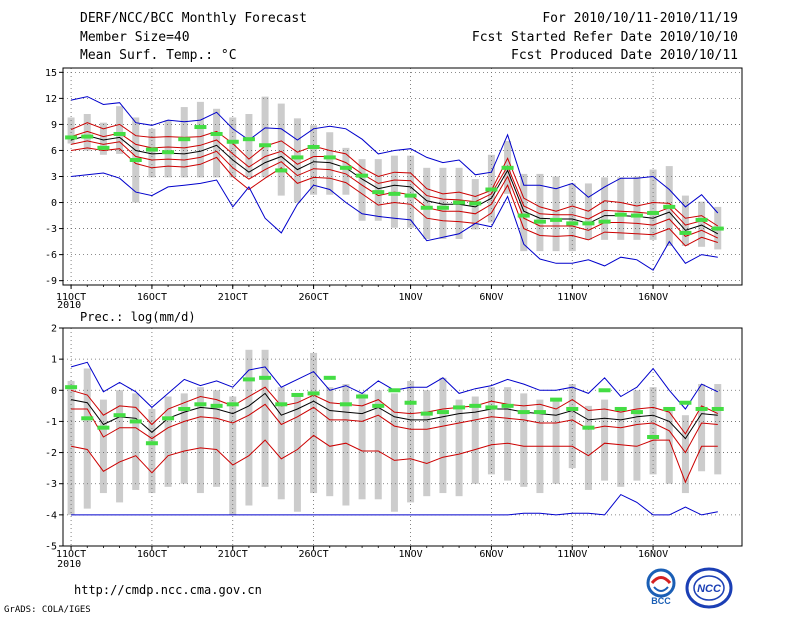  What do you see at coordinates (604, 37) in the screenshot?
I see `start-date: Fcst Started Refer Date 2010/10/10` at bounding box center [604, 37].